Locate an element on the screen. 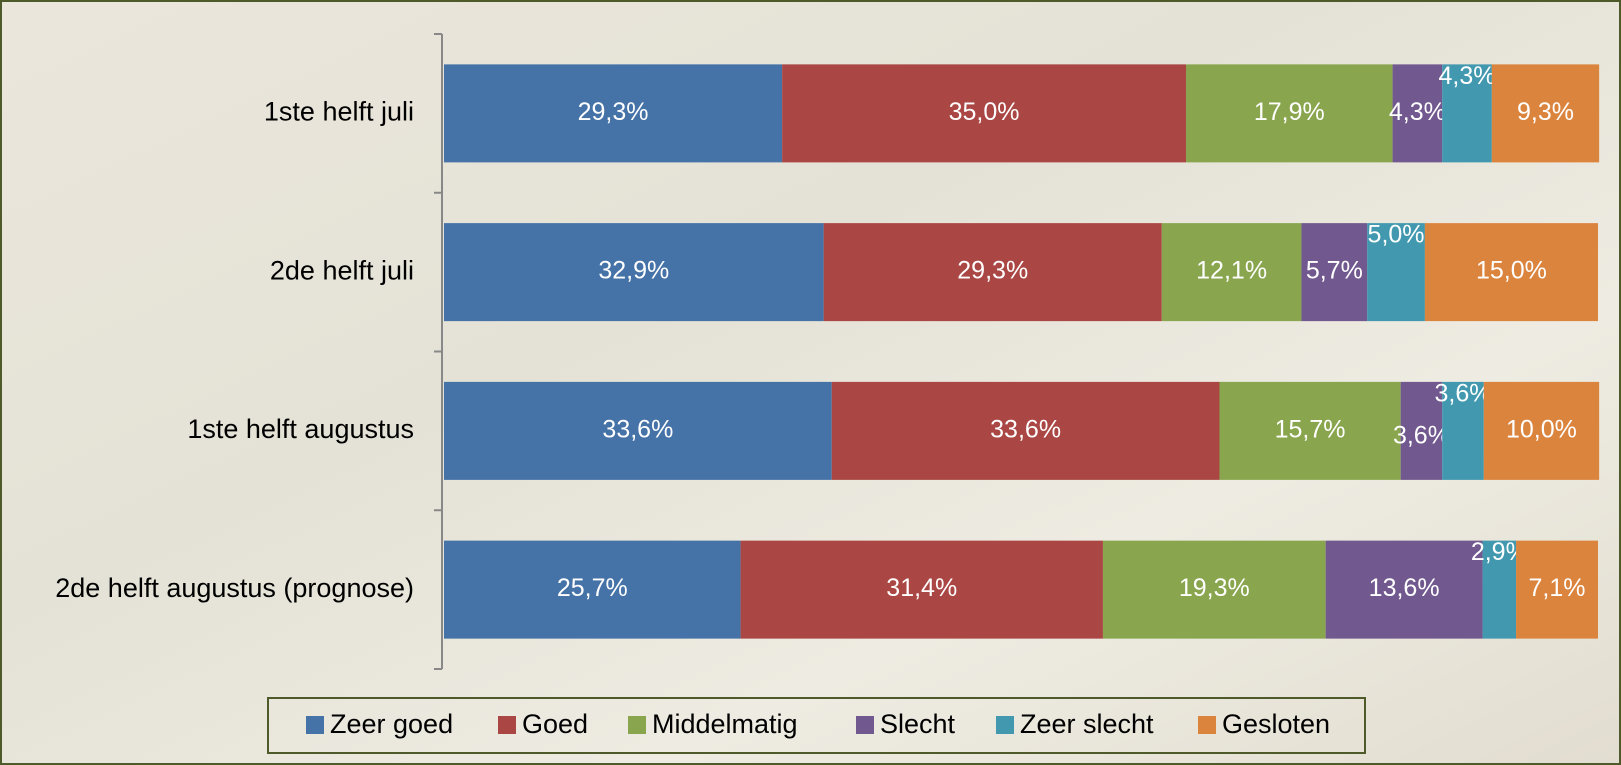 The height and width of the screenshot is (765, 1621). data-label: 19,3% is located at coordinates (1214, 588).